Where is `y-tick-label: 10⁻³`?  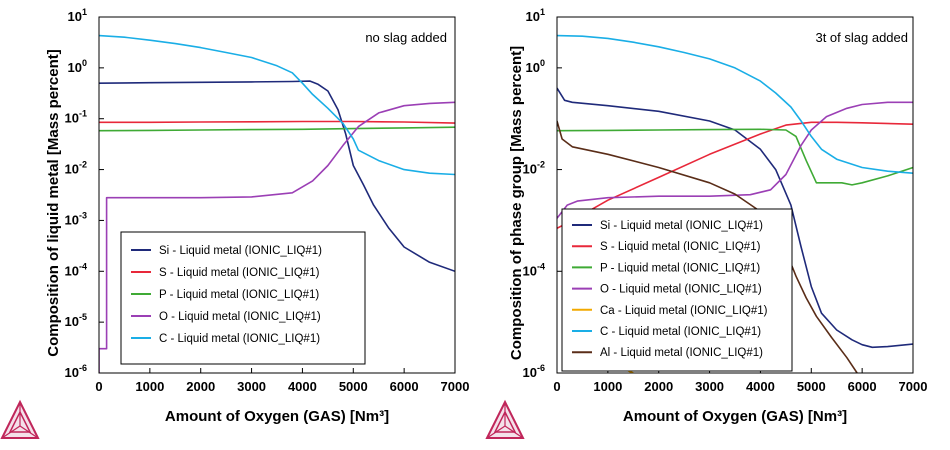 y-tick-label: 10⁻³ is located at coordinates (76, 218).